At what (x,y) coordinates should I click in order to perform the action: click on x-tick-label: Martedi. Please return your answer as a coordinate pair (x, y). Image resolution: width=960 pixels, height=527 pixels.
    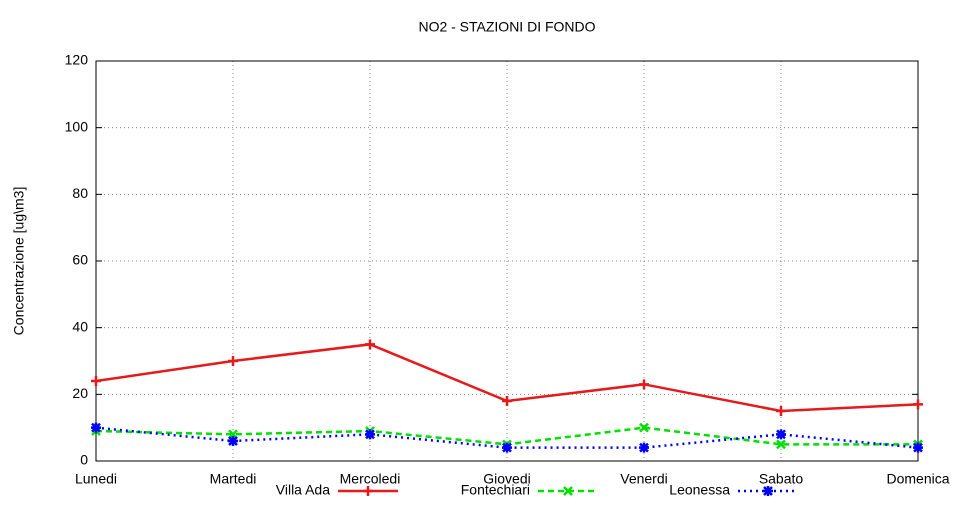
    Looking at the image, I should click on (233, 479).